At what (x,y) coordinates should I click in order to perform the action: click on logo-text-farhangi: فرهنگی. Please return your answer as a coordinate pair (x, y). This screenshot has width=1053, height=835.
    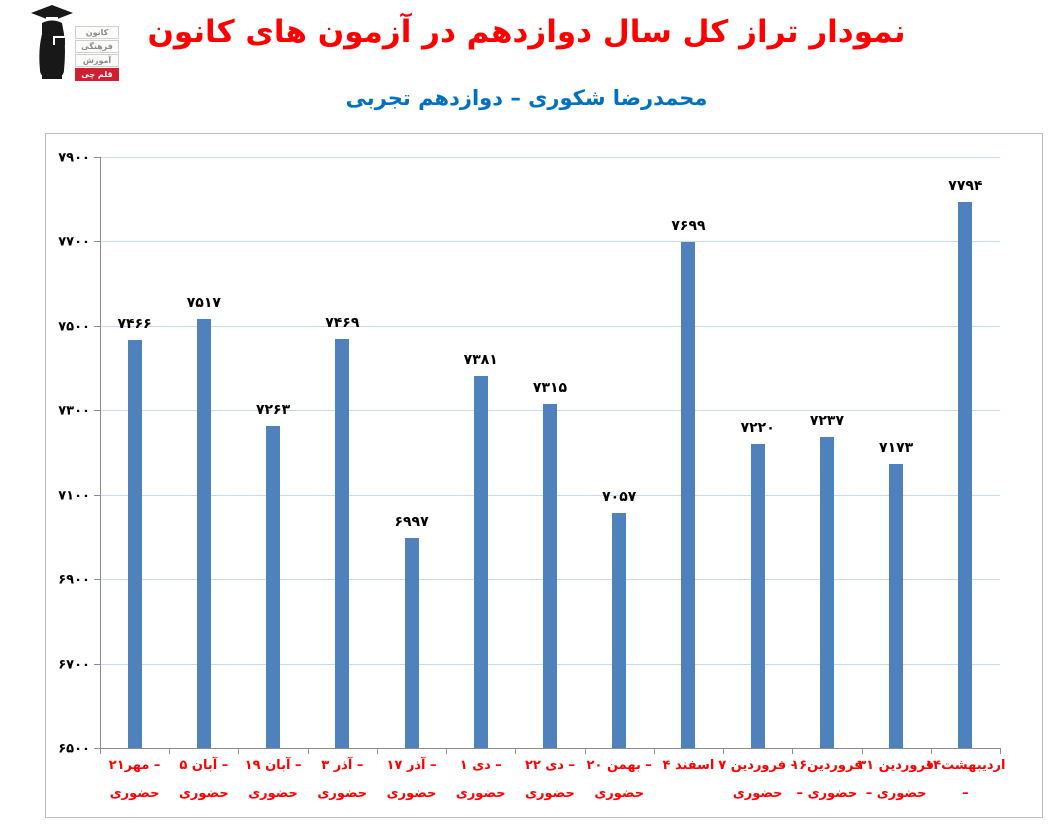
    Looking at the image, I should click on (97, 46).